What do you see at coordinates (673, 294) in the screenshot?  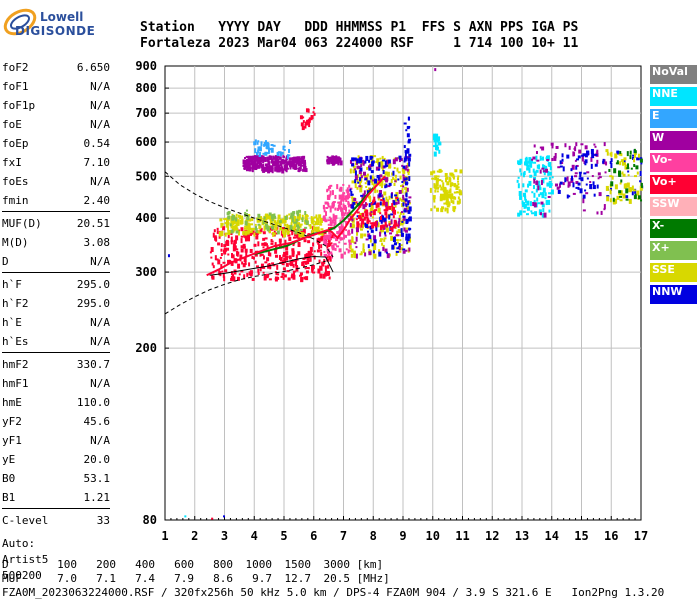 I see `legend-item: NNW` at bounding box center [673, 294].